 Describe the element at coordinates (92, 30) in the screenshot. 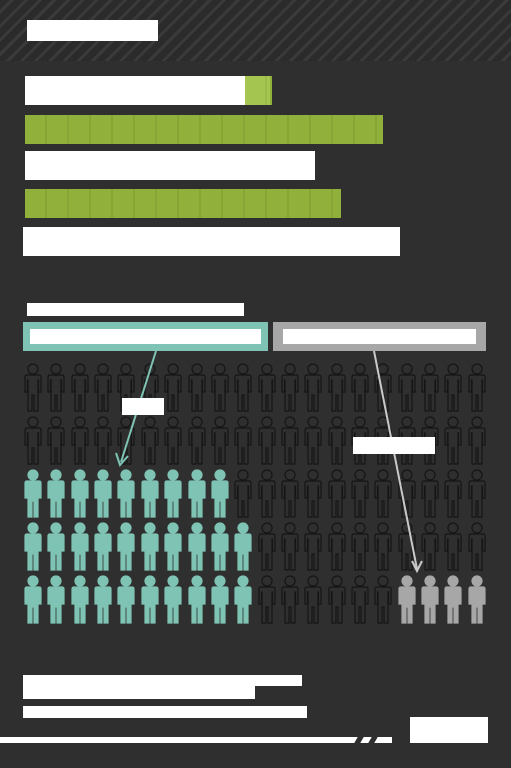

I see `header-tag` at that location.